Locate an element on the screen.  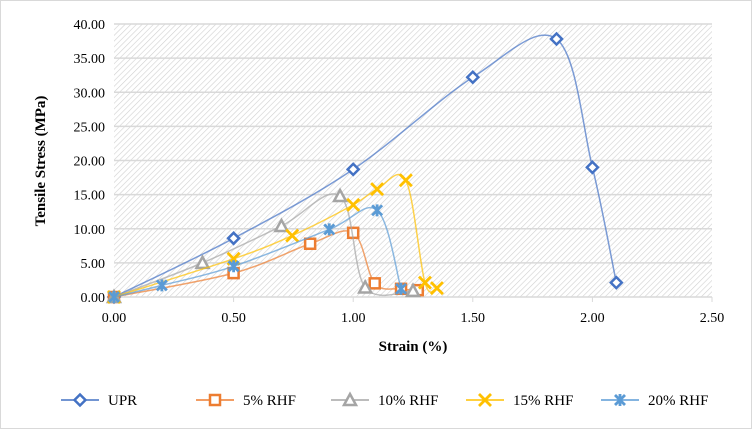
x-tick-label: 1.50 is located at coordinates (473, 318).